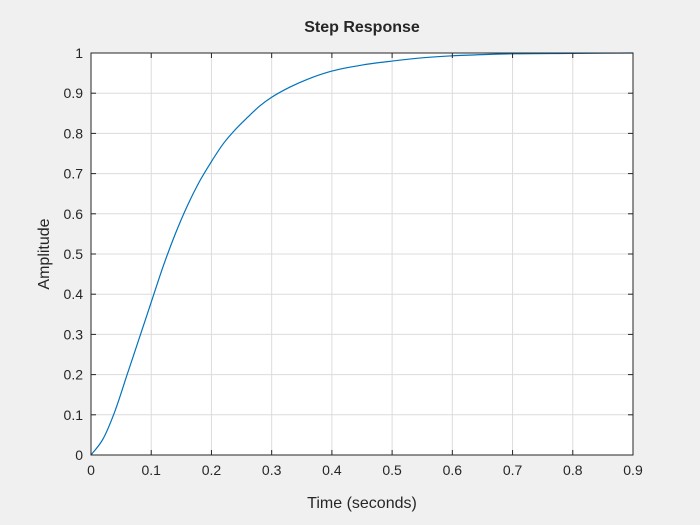  I want to click on x-tick-label: 0.4, so click(332, 470).